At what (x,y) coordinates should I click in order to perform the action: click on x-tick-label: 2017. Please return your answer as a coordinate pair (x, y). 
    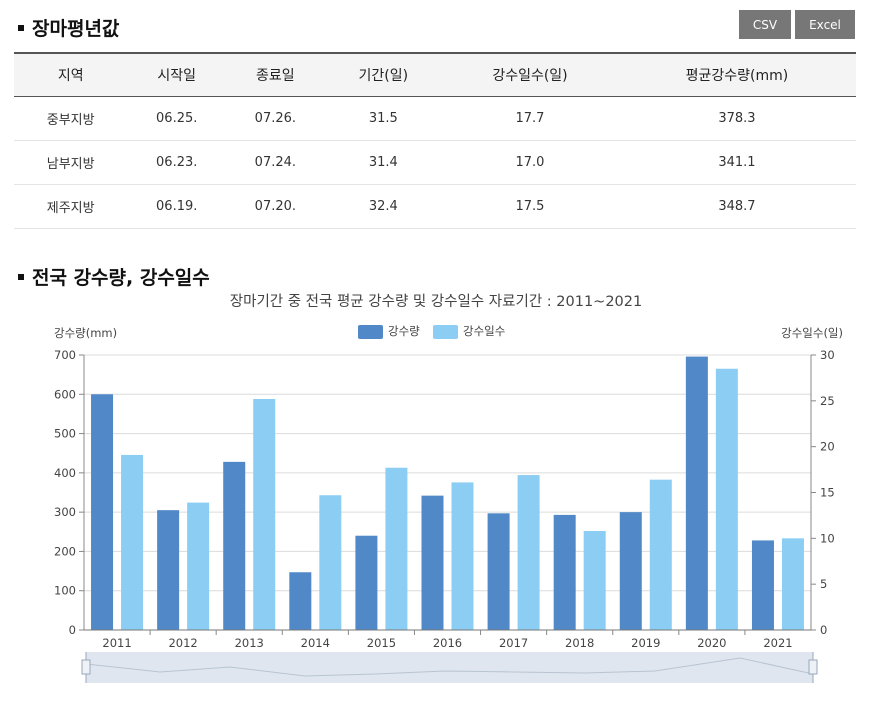
    Looking at the image, I should click on (513, 643).